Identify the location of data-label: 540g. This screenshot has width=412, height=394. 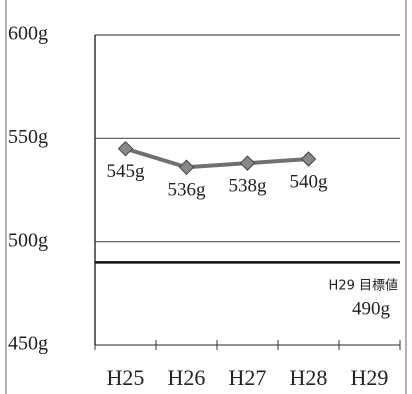
(309, 181).